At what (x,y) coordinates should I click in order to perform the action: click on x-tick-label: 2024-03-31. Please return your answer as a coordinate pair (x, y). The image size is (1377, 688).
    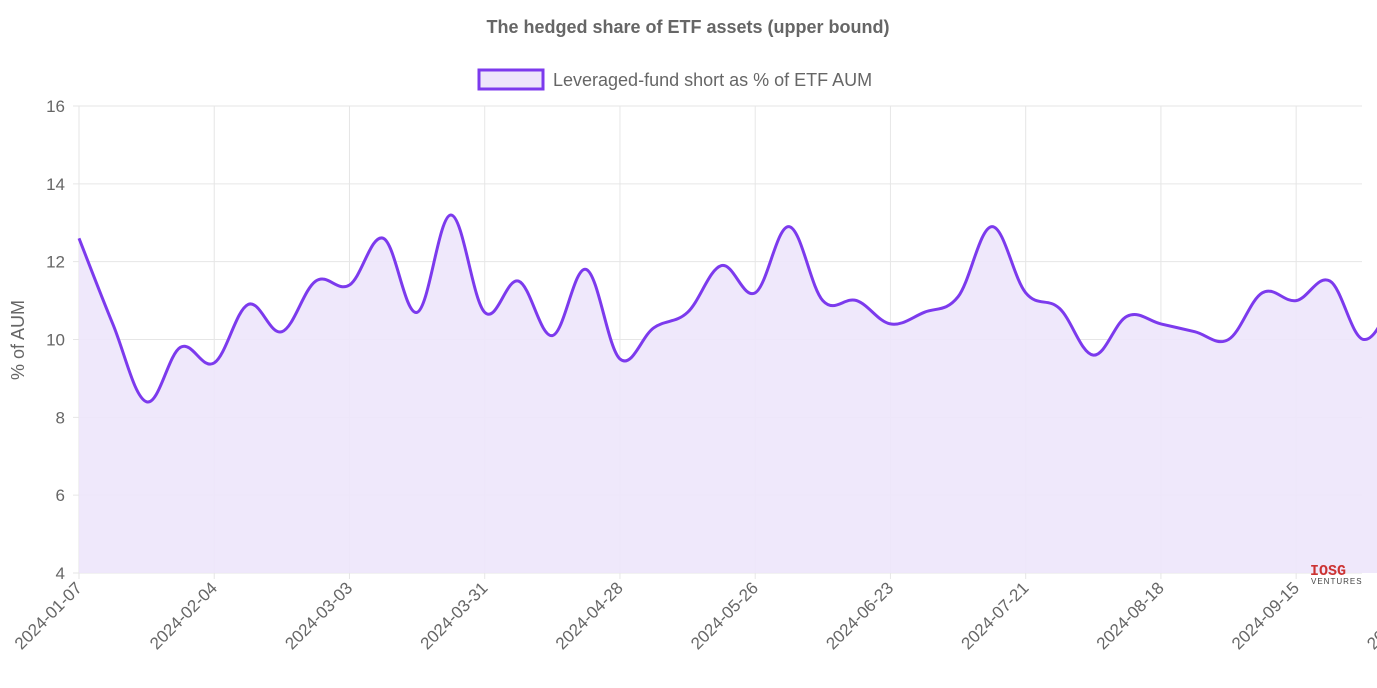
    Looking at the image, I should click on (454, 615).